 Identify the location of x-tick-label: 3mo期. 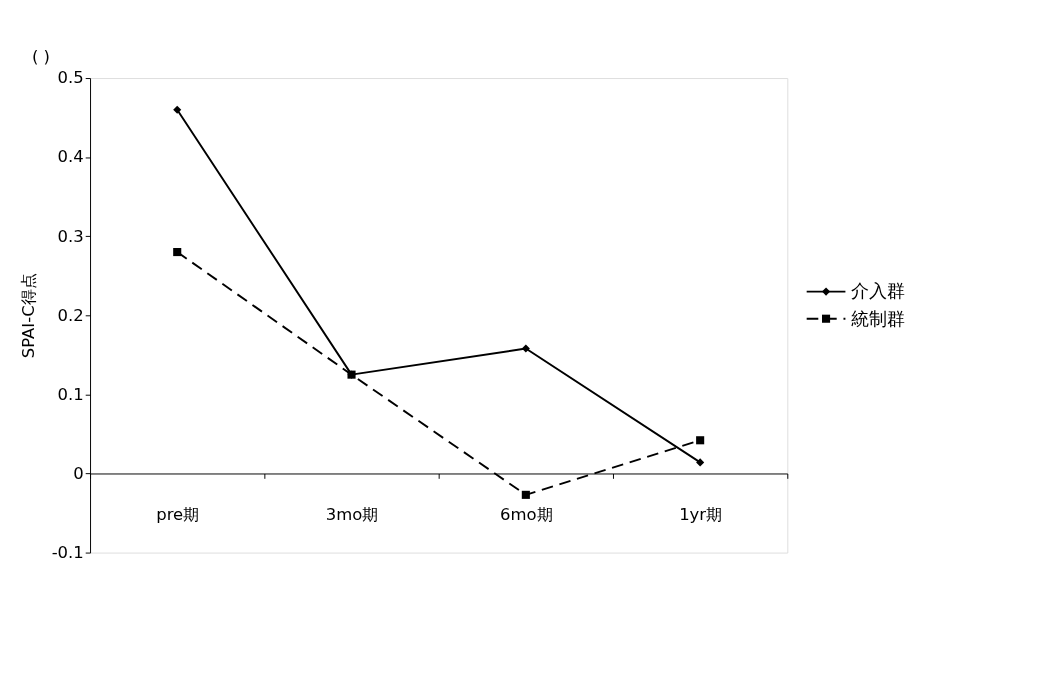
(352, 515).